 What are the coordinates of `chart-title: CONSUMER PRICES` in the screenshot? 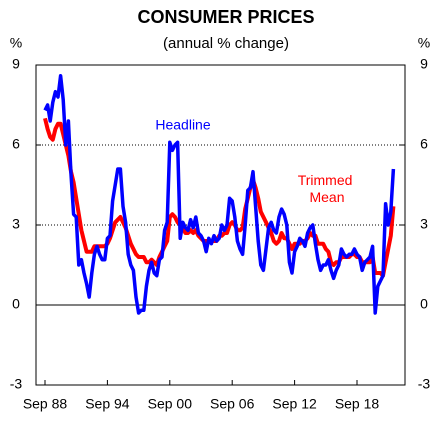 It's located at (225, 17).